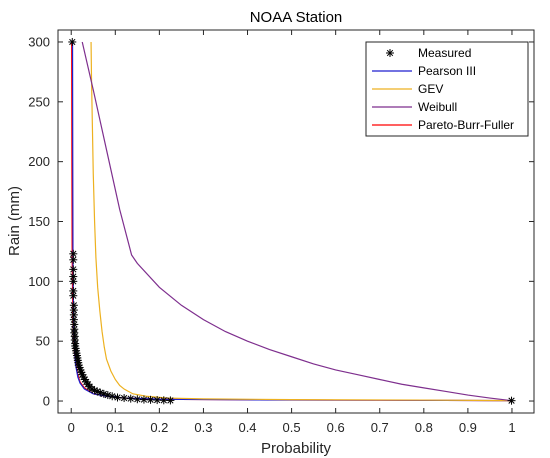  What do you see at coordinates (39, 101) in the screenshot?
I see `y-tick-label: 250` at bounding box center [39, 101].